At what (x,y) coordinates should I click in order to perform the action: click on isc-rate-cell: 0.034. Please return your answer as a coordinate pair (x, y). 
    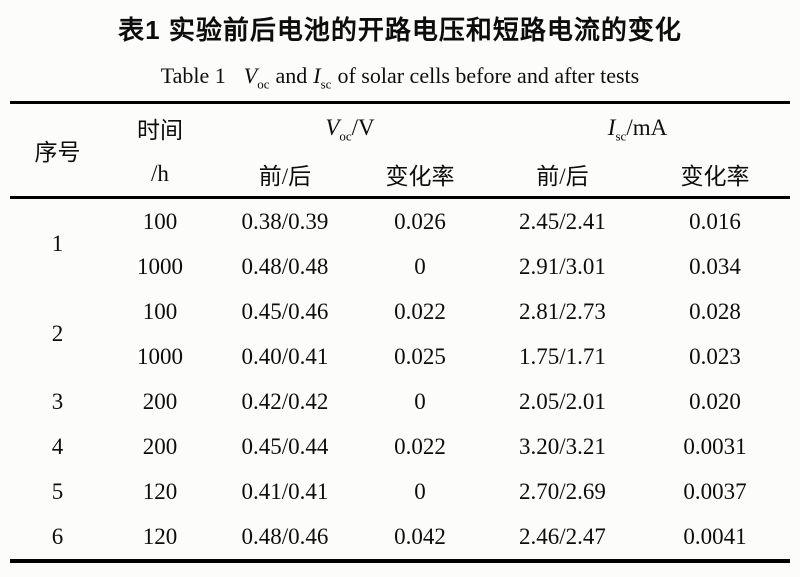
    Looking at the image, I should click on (715, 266).